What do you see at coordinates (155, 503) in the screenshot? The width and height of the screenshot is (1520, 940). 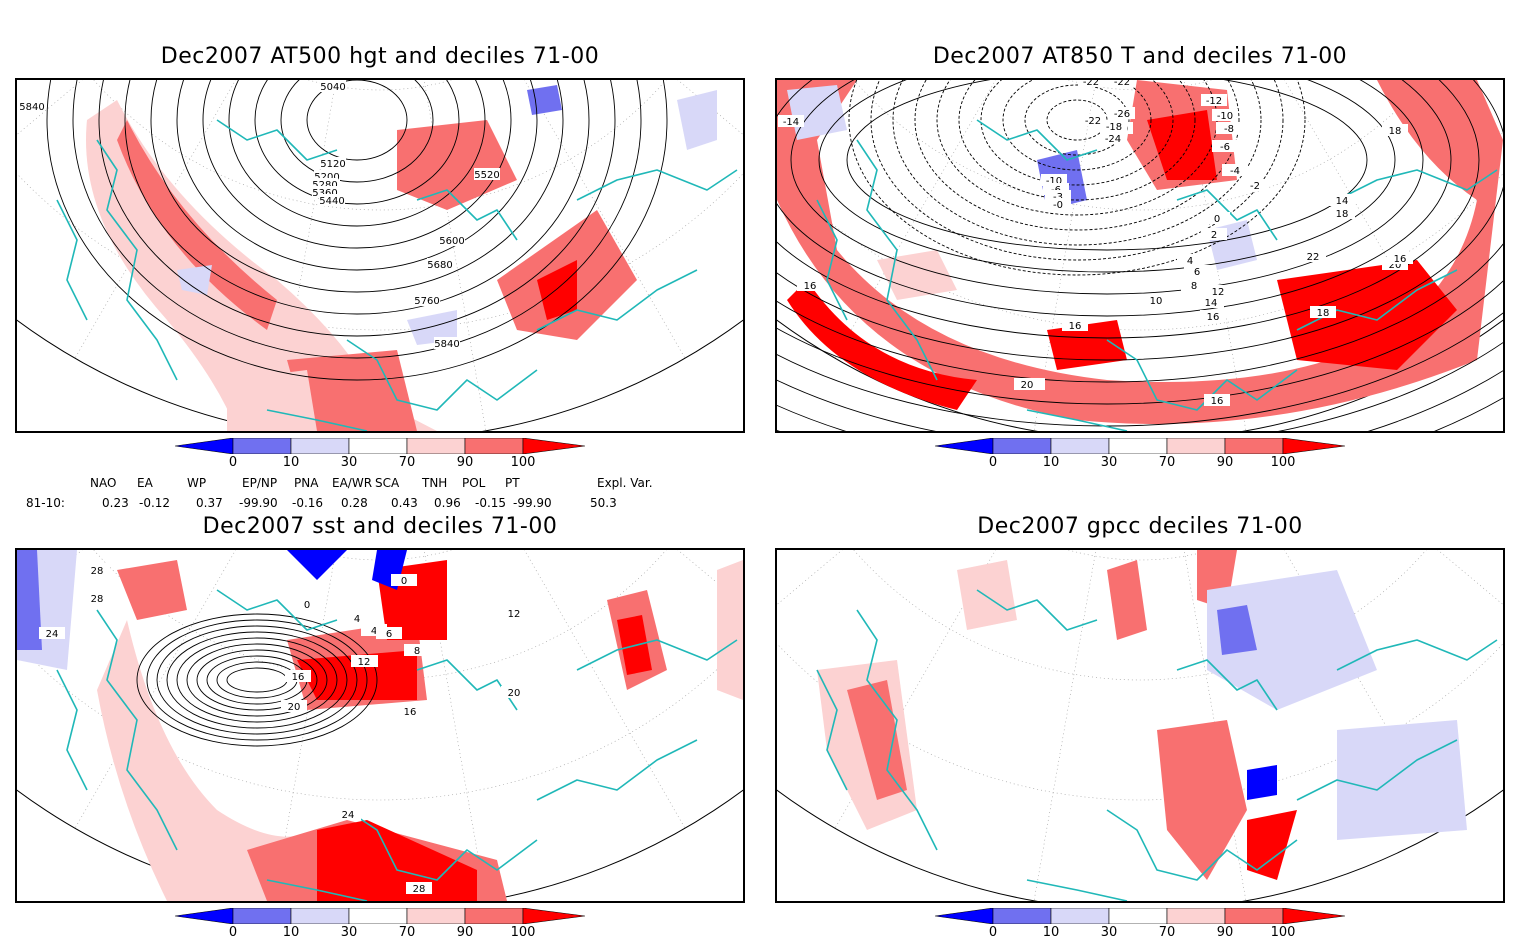 I see `index-value: -0.12` at bounding box center [155, 503].